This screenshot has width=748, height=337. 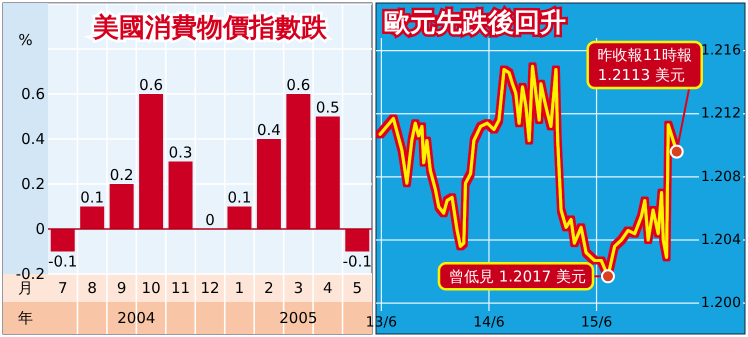 What do you see at coordinates (268, 130) in the screenshot?
I see `data-label: 0.4` at bounding box center [268, 130].